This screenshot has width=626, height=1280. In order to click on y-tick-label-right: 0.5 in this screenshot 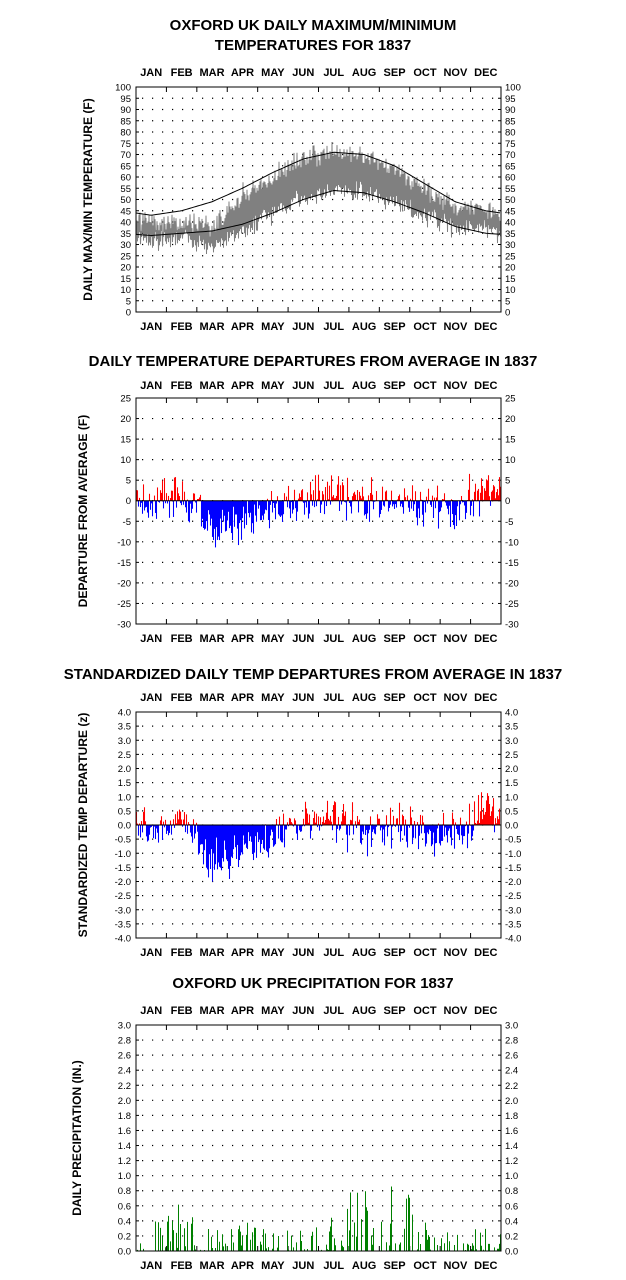, I will do `click(511, 811)`.